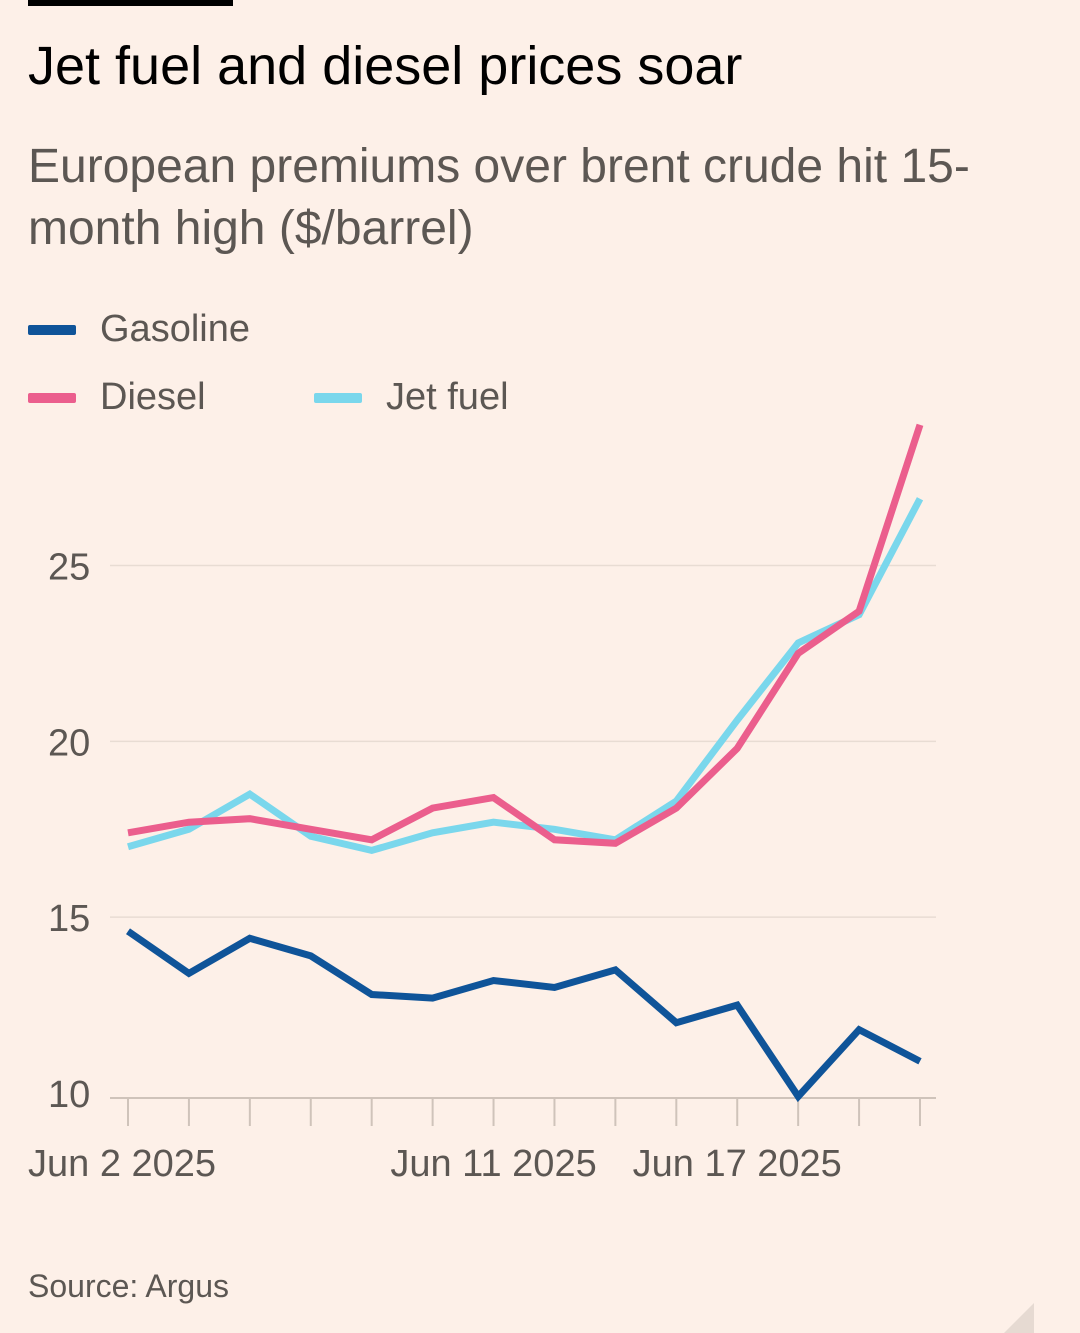 This screenshot has width=1080, height=1333. What do you see at coordinates (175, 329) in the screenshot?
I see `legend-label-gasoline: Gasoline` at bounding box center [175, 329].